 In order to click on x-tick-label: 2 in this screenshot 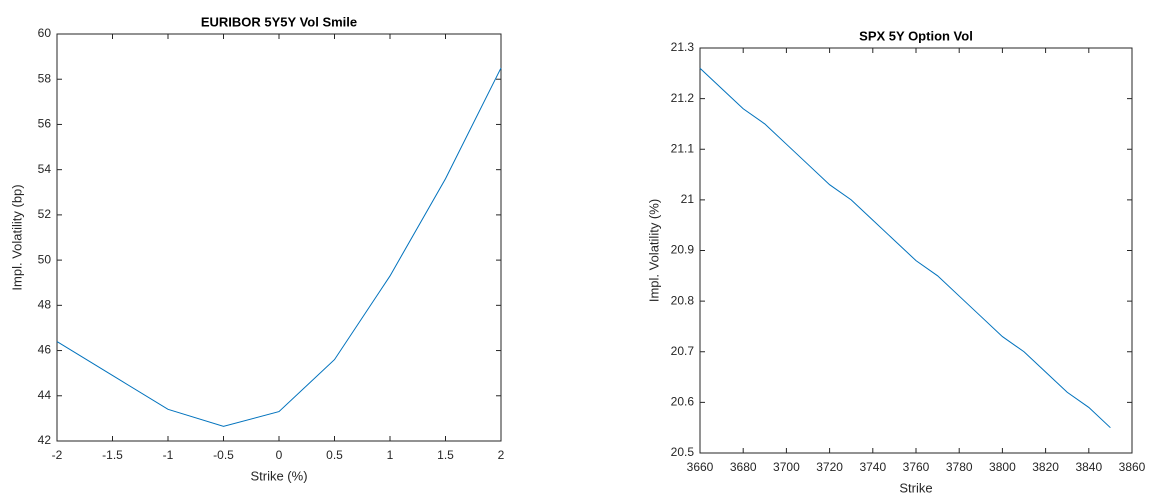, I will do `click(501, 455)`.